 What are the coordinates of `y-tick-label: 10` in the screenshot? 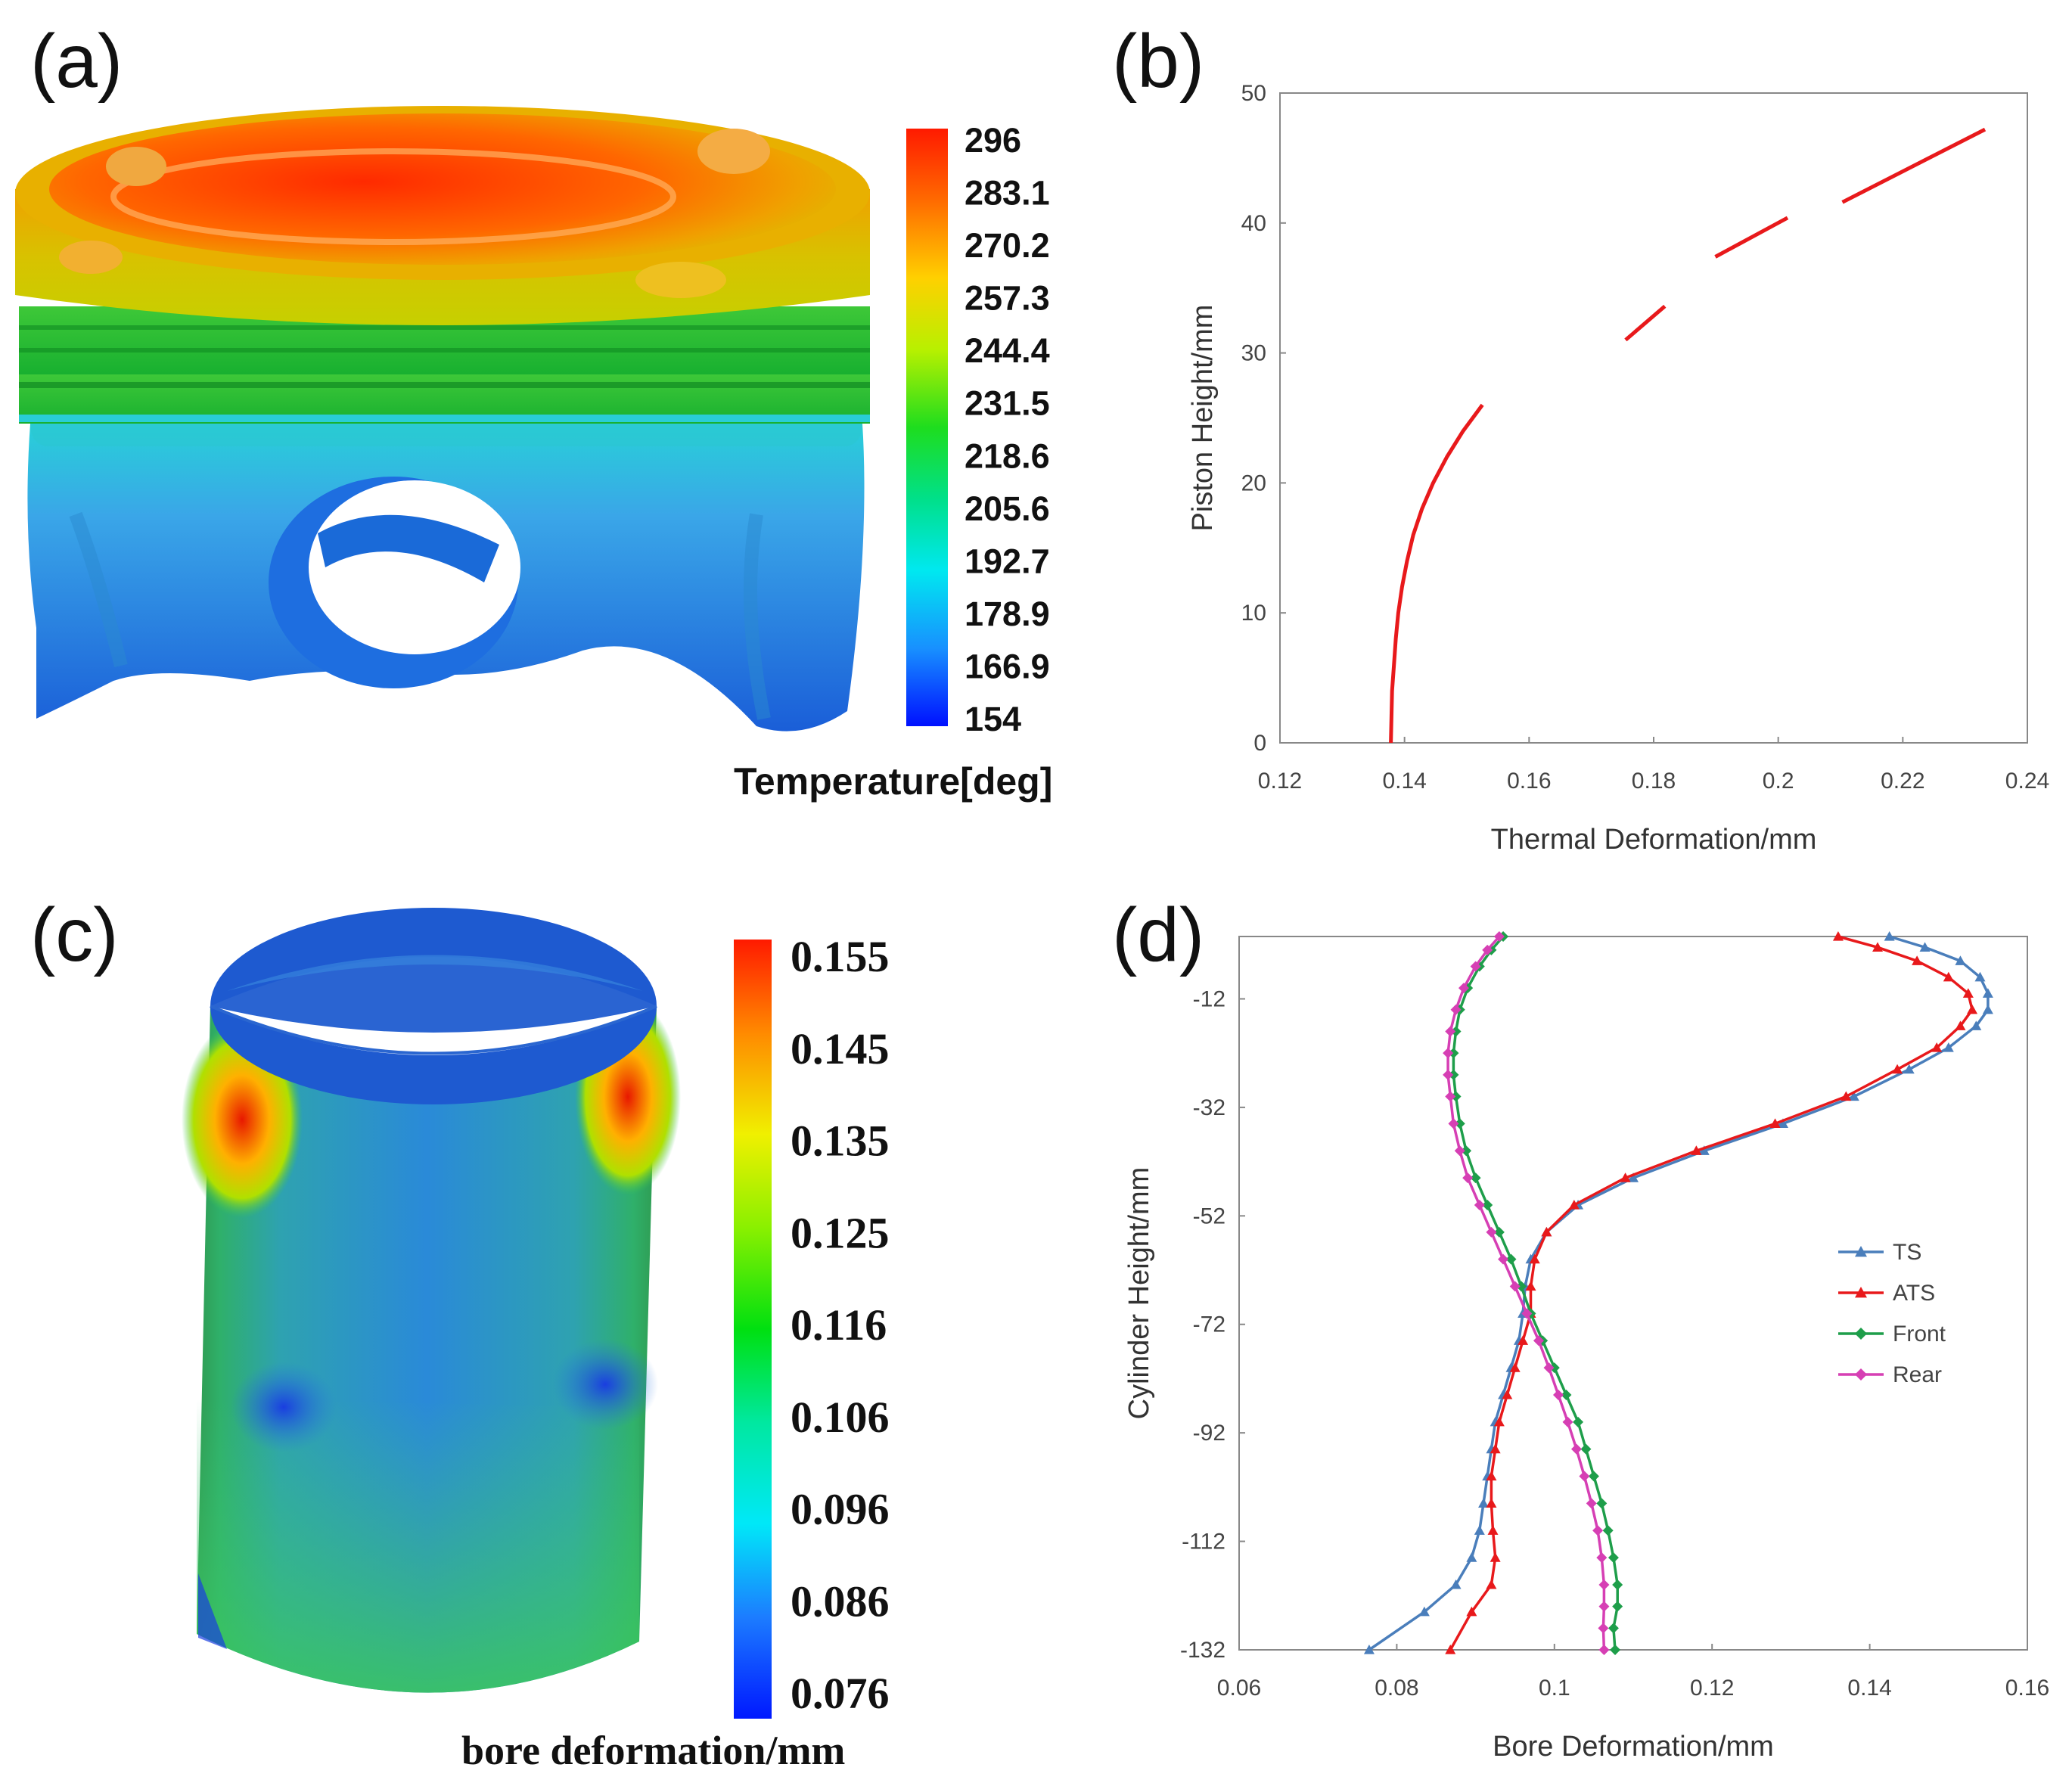 It's located at (1253, 613).